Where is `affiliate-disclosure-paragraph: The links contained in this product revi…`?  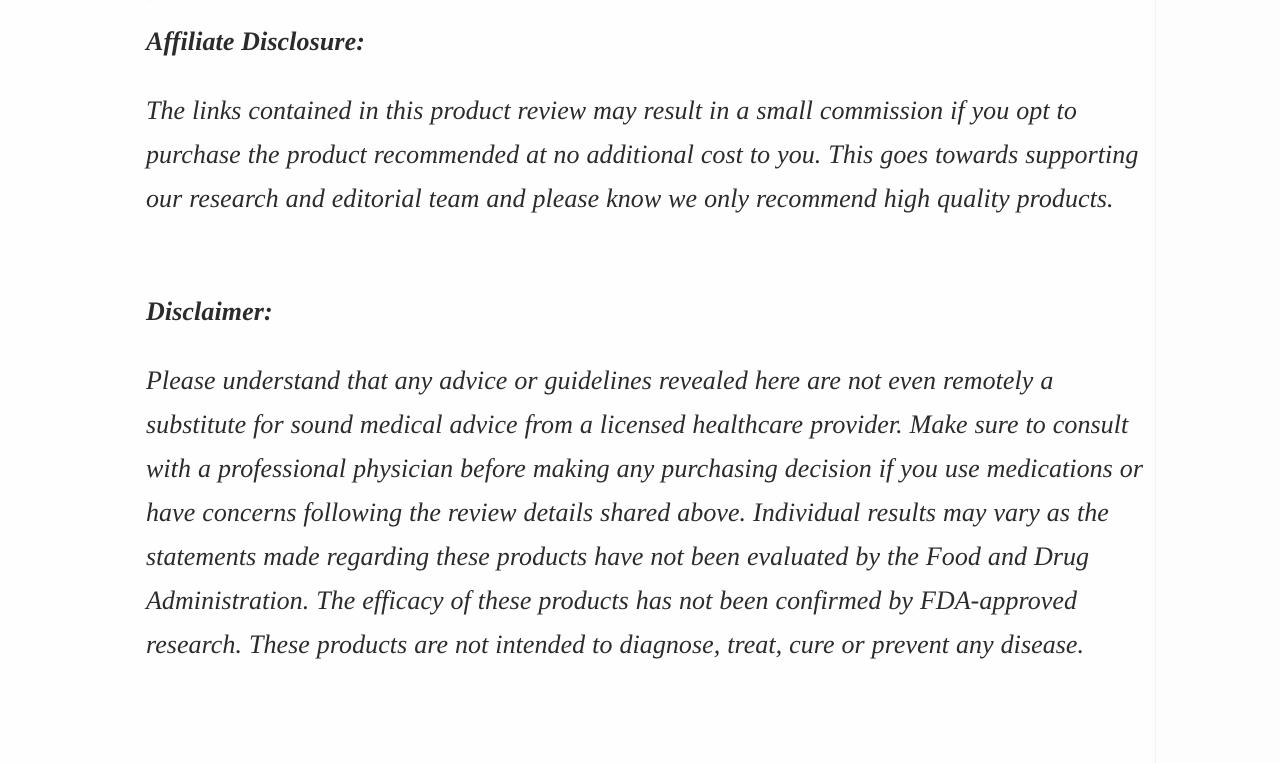
affiliate-disclosure-paragraph: The links contained in this product revi… is located at coordinates (642, 154).